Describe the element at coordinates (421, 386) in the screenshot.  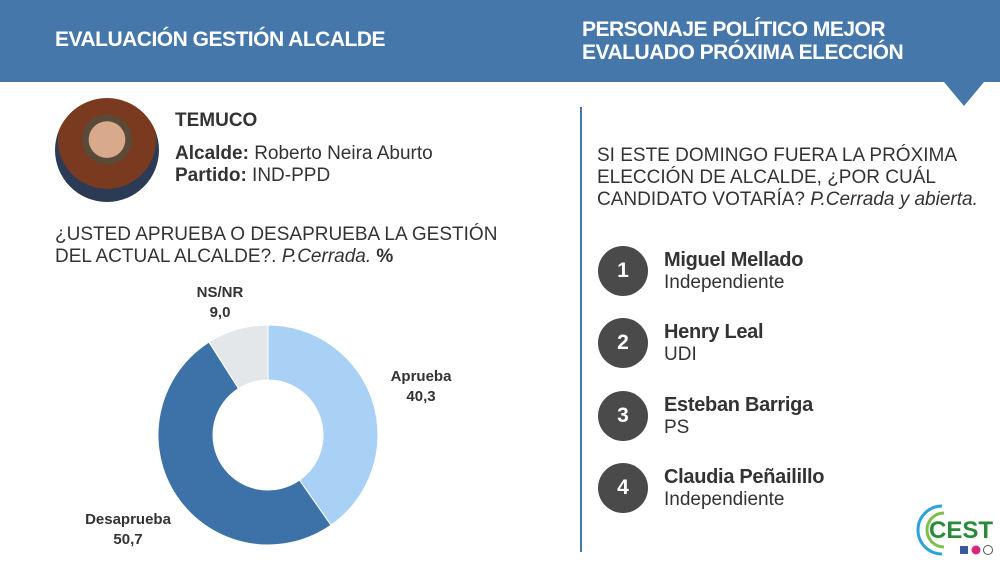
I see `label-aprueba: Aprueba 40,3` at that location.